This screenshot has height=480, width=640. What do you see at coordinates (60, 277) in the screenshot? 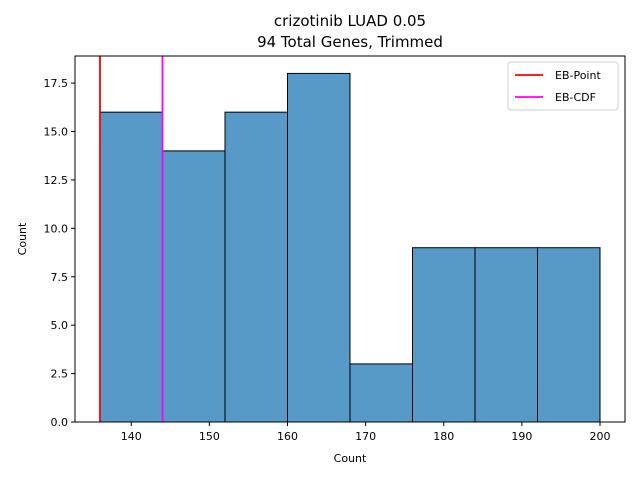
I see `y-tick-label-3: 7.5` at bounding box center [60, 277].